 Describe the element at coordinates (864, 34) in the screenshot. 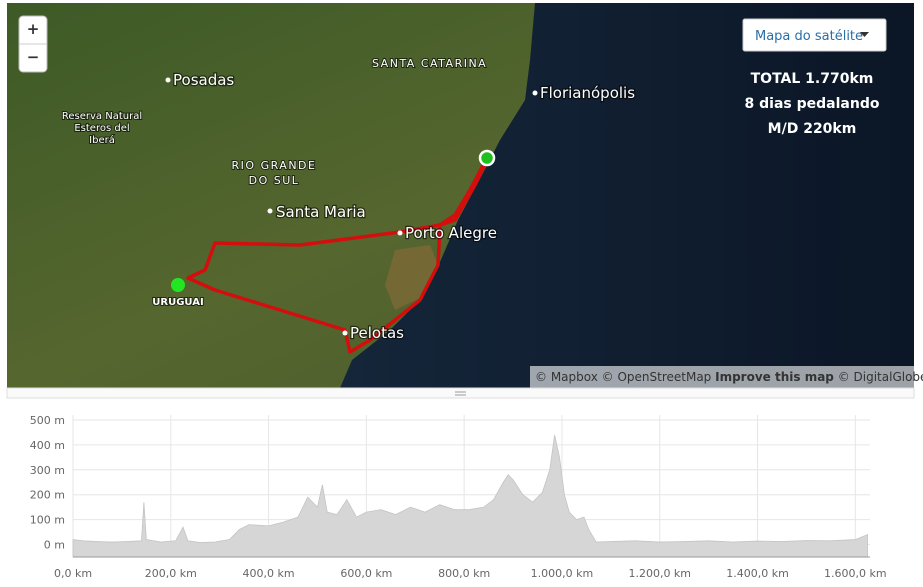

I see `caret` at that location.